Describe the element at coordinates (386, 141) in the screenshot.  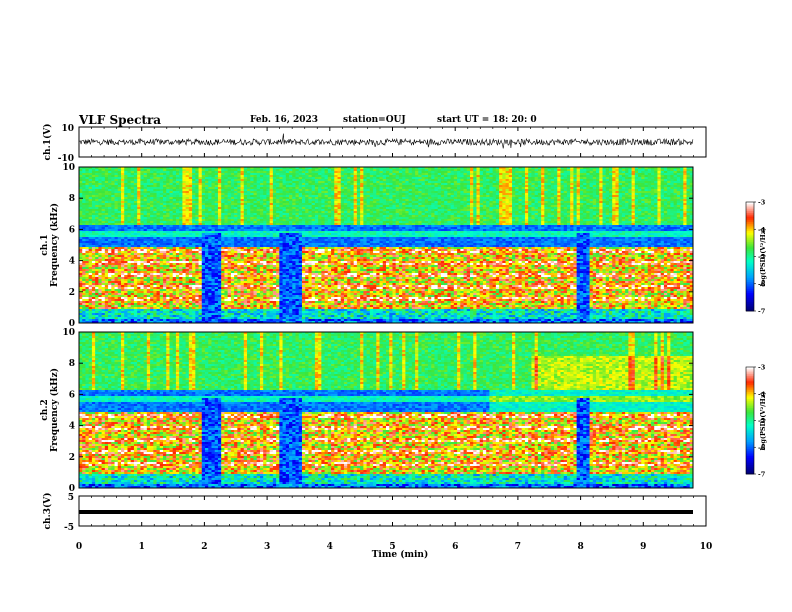
I see `ch1-waveform-line` at that location.